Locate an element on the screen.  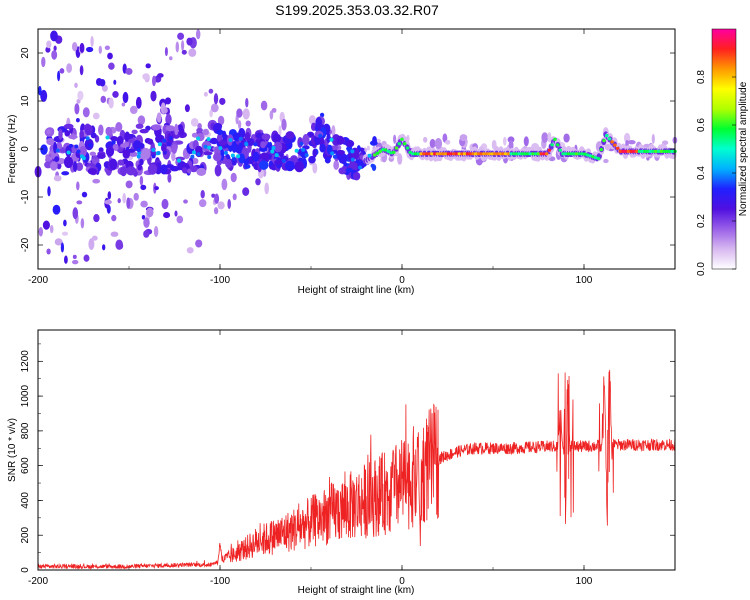
snr-y-tick-label: 400 is located at coordinates (25, 500).